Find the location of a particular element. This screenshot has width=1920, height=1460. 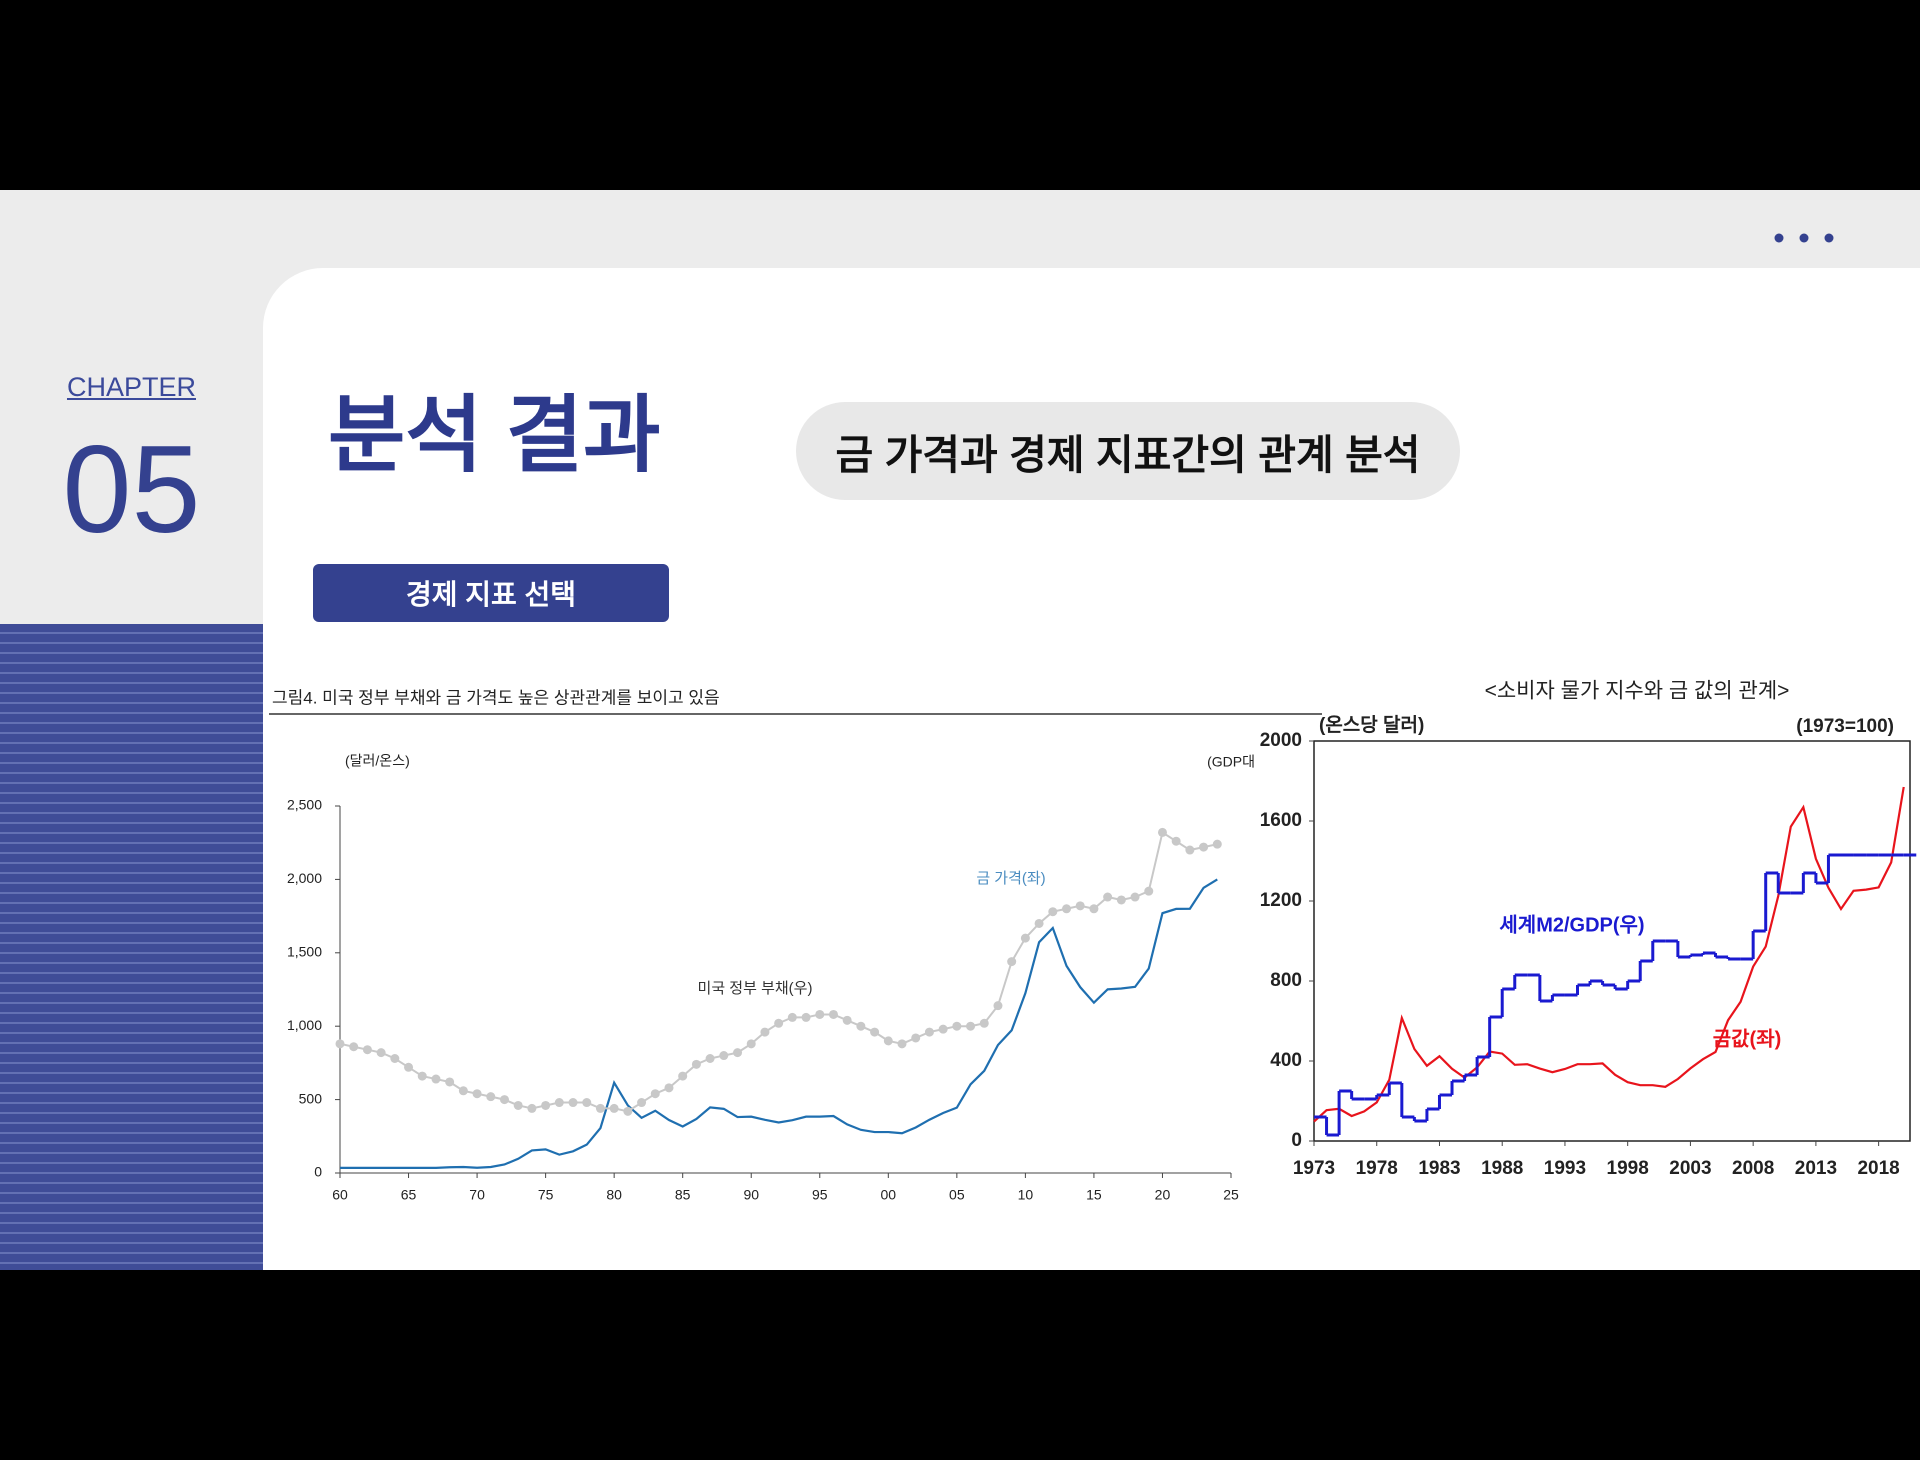

series-label: 세계M2/GDP(우) is located at coordinates (1571, 924).